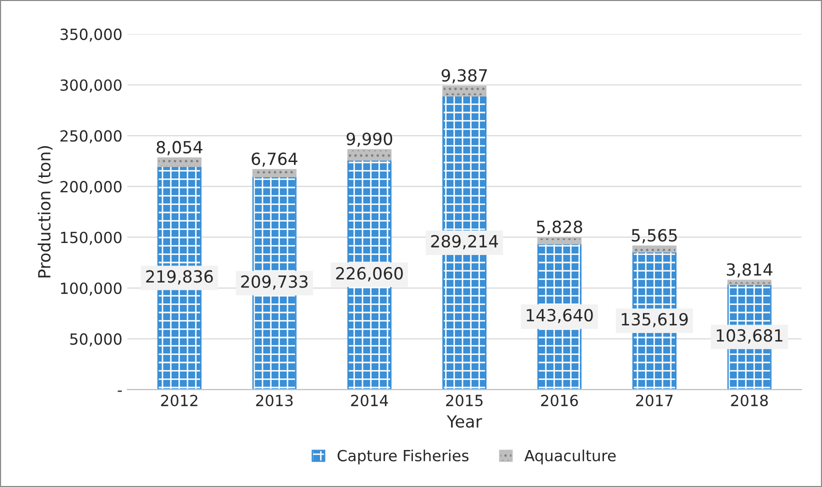 This screenshot has height=487, width=822. Describe the element at coordinates (91, 187) in the screenshot. I see `y-tick-label: 200,000` at that location.